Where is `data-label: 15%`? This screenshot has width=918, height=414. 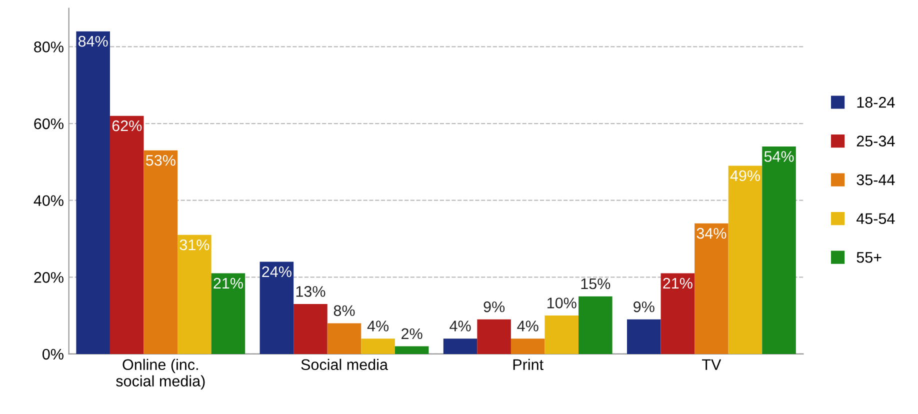 data-label: 15% is located at coordinates (595, 284).